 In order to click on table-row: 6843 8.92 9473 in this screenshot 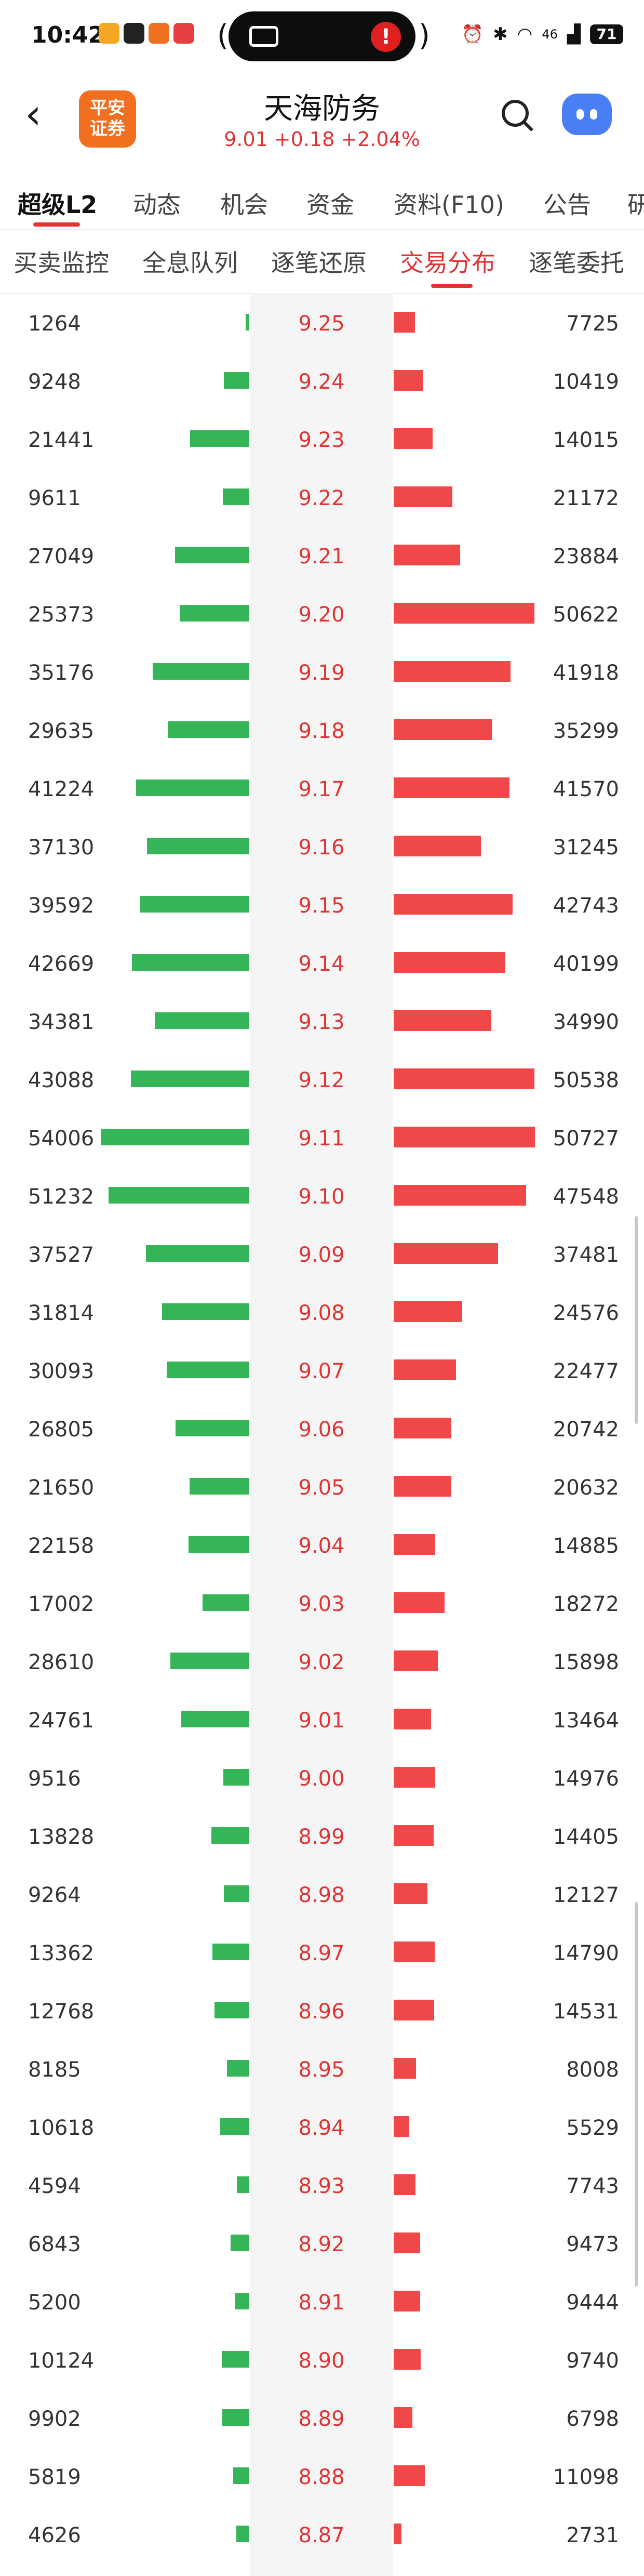, I will do `click(322, 2243)`.